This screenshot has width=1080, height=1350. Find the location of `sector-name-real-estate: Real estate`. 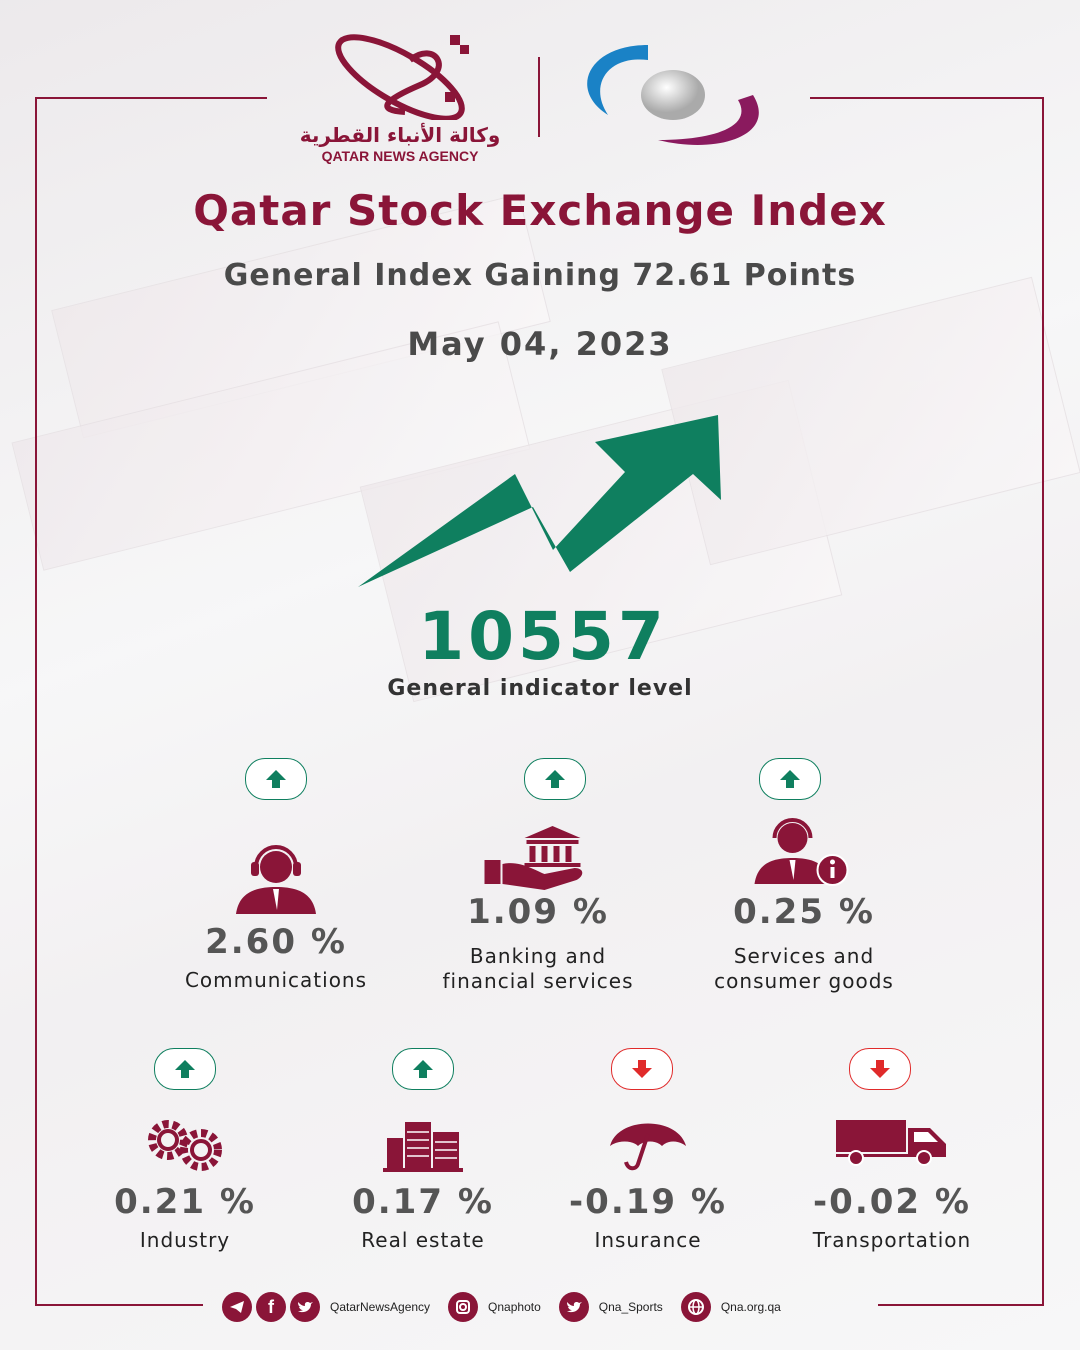

sector-name-real-estate: Real estate is located at coordinates (423, 1240).